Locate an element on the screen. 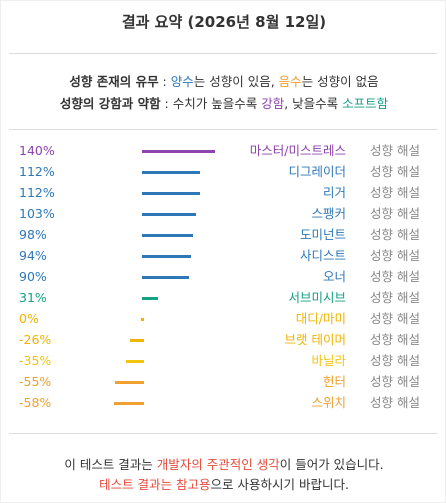  legend-text: : 수치가 높을수록 is located at coordinates (211, 103).